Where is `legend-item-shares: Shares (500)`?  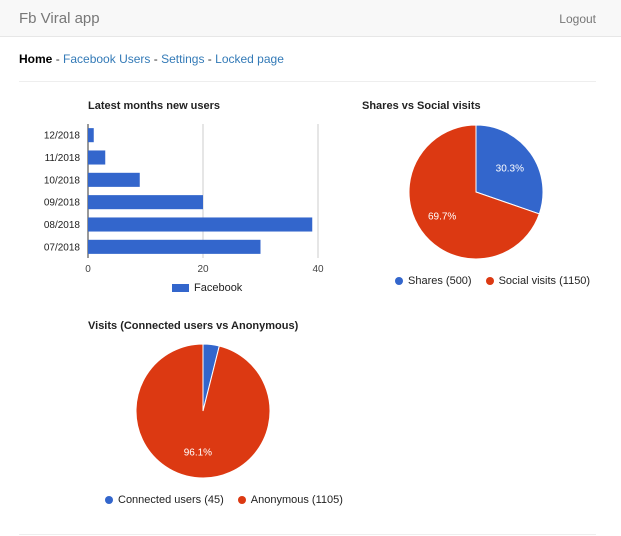 legend-item-shares: Shares (500) is located at coordinates (433, 281).